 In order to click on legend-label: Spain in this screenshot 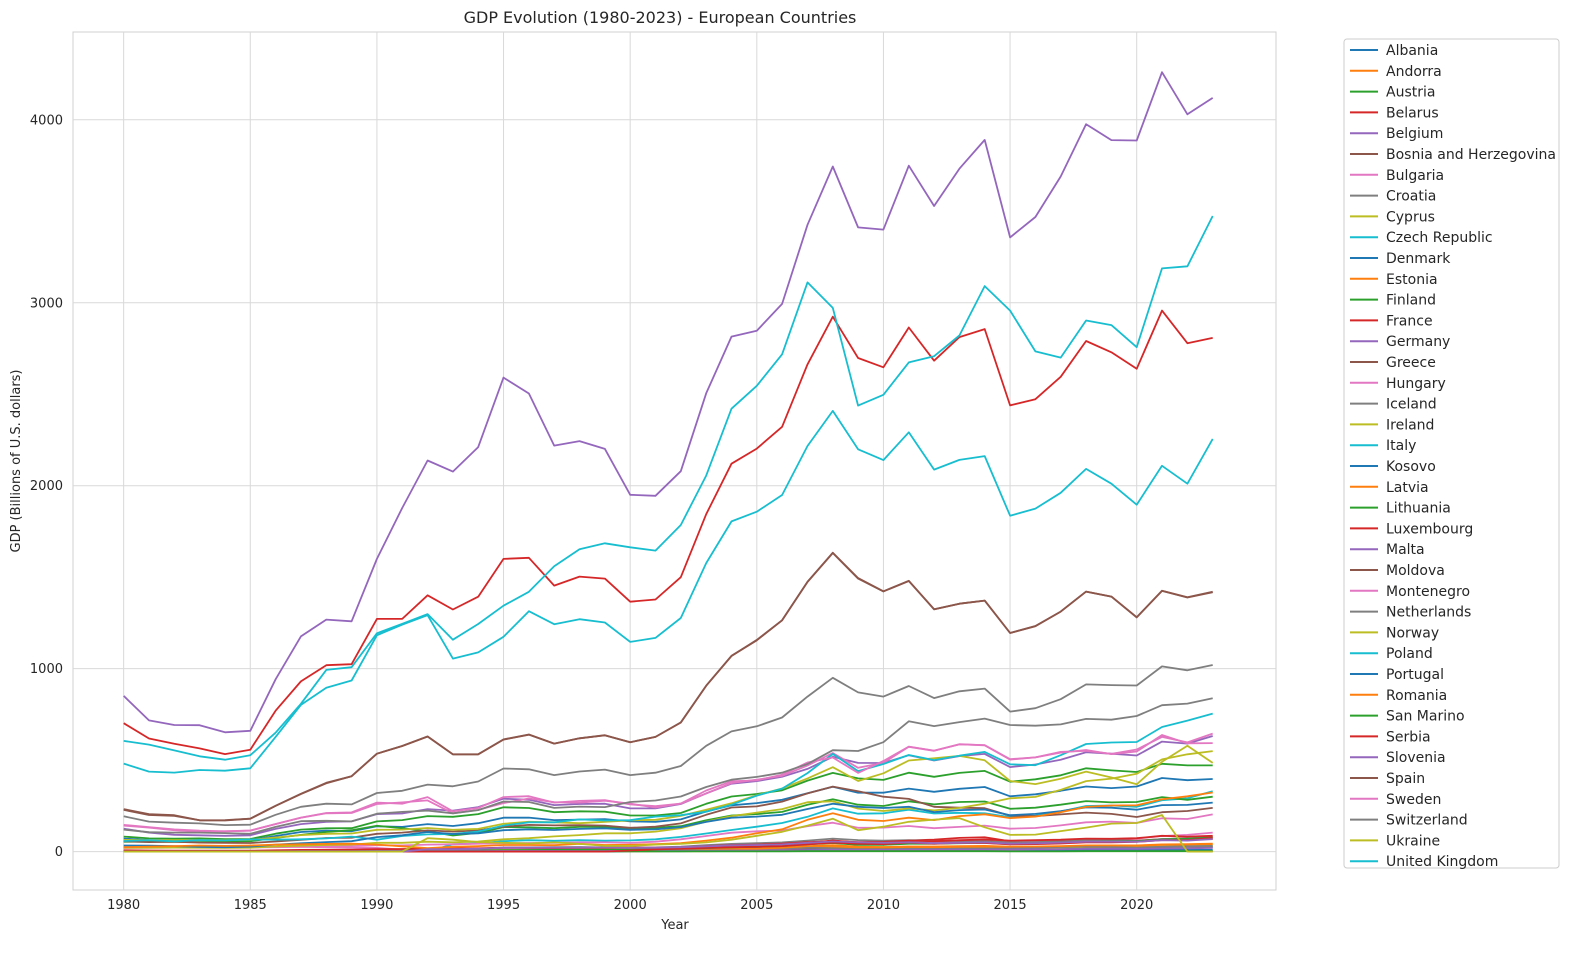, I will do `click(1405, 779)`.